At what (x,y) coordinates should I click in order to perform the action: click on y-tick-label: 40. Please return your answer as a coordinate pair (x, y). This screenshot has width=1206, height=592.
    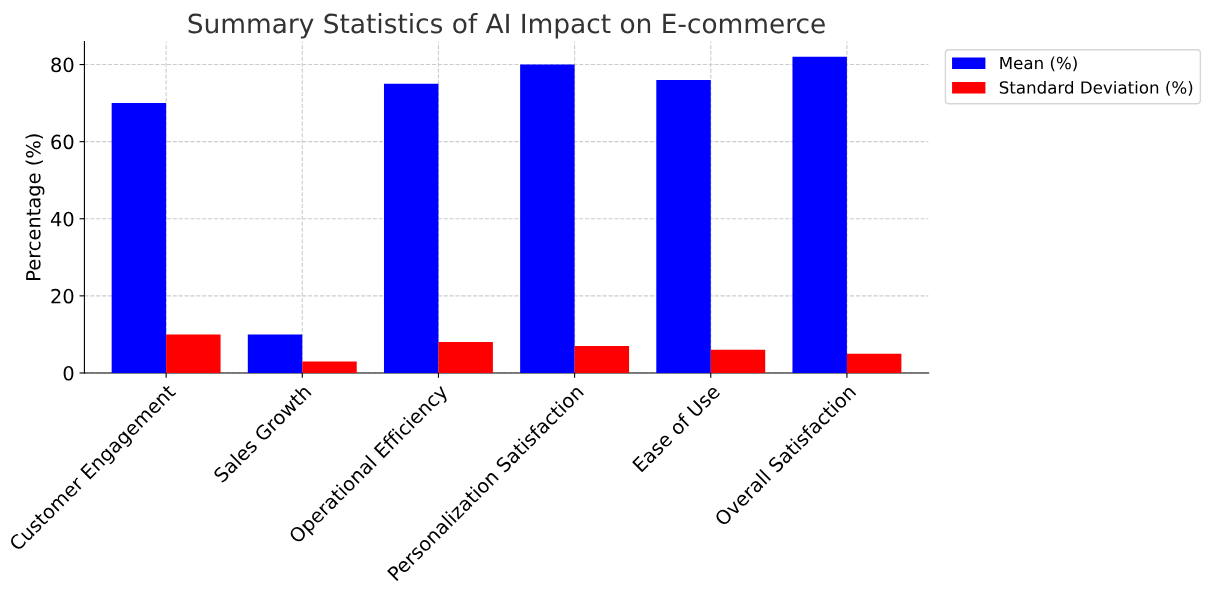
    Looking at the image, I should click on (62, 219).